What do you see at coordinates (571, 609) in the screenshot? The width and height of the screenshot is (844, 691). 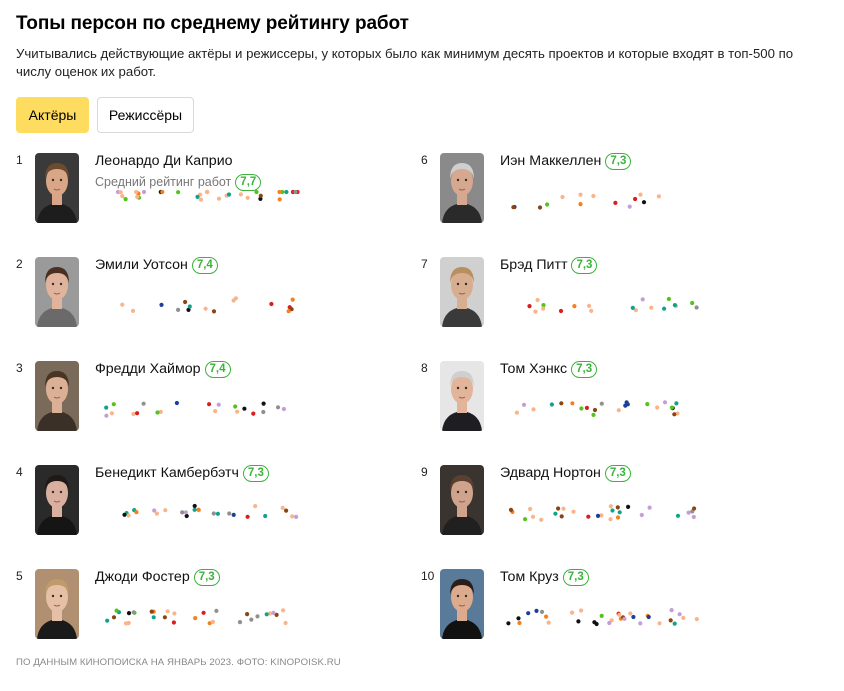 I see `person-card: 10 Том Круз 7,3` at bounding box center [571, 609].